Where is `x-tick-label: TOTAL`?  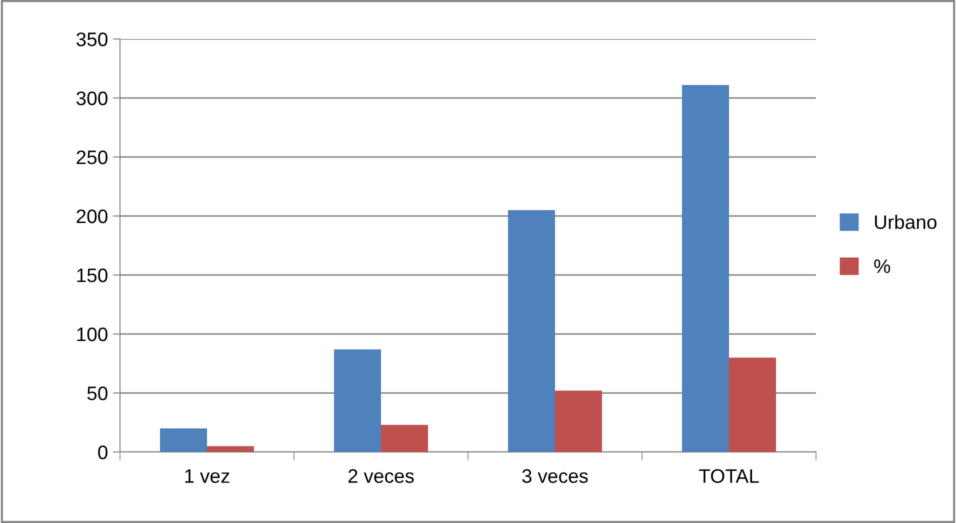
x-tick-label: TOTAL is located at coordinates (728, 476).